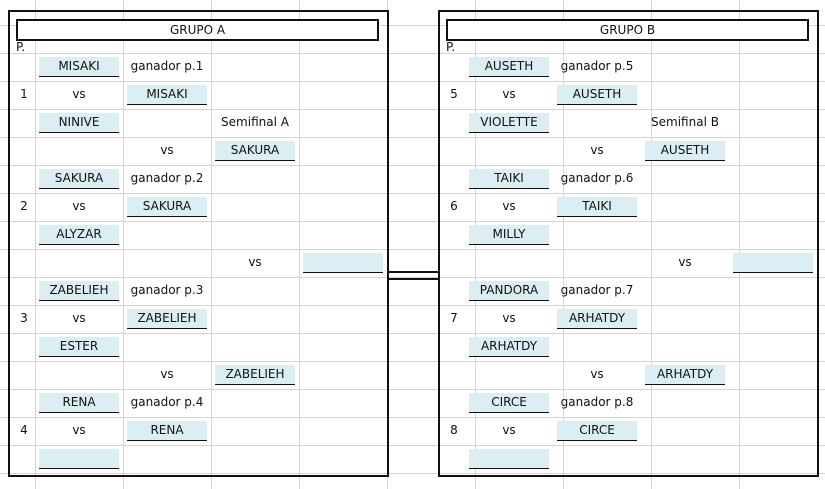 The width and height of the screenshot is (825, 489). Describe the element at coordinates (509, 123) in the screenshot. I see `player-cell: VIOLETTE` at that location.